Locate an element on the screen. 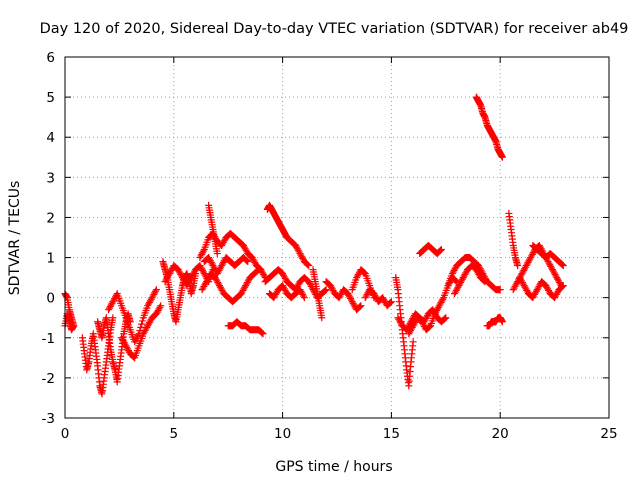  y-tick-label: 1 is located at coordinates (50, 259).